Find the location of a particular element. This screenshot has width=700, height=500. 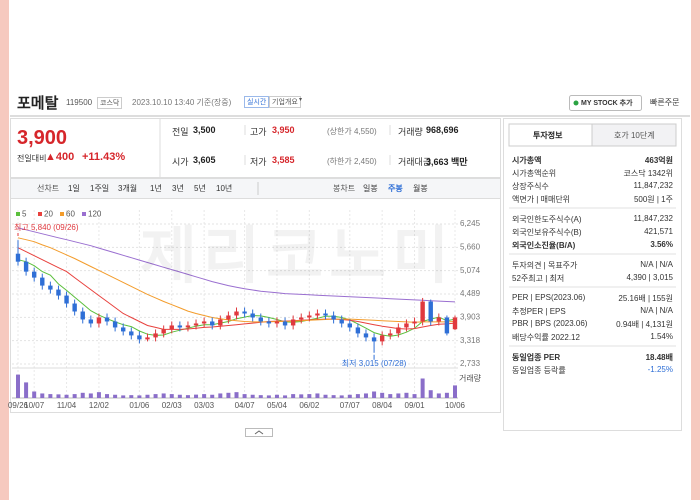

realtime-badge: 실시간 is located at coordinates (257, 102).